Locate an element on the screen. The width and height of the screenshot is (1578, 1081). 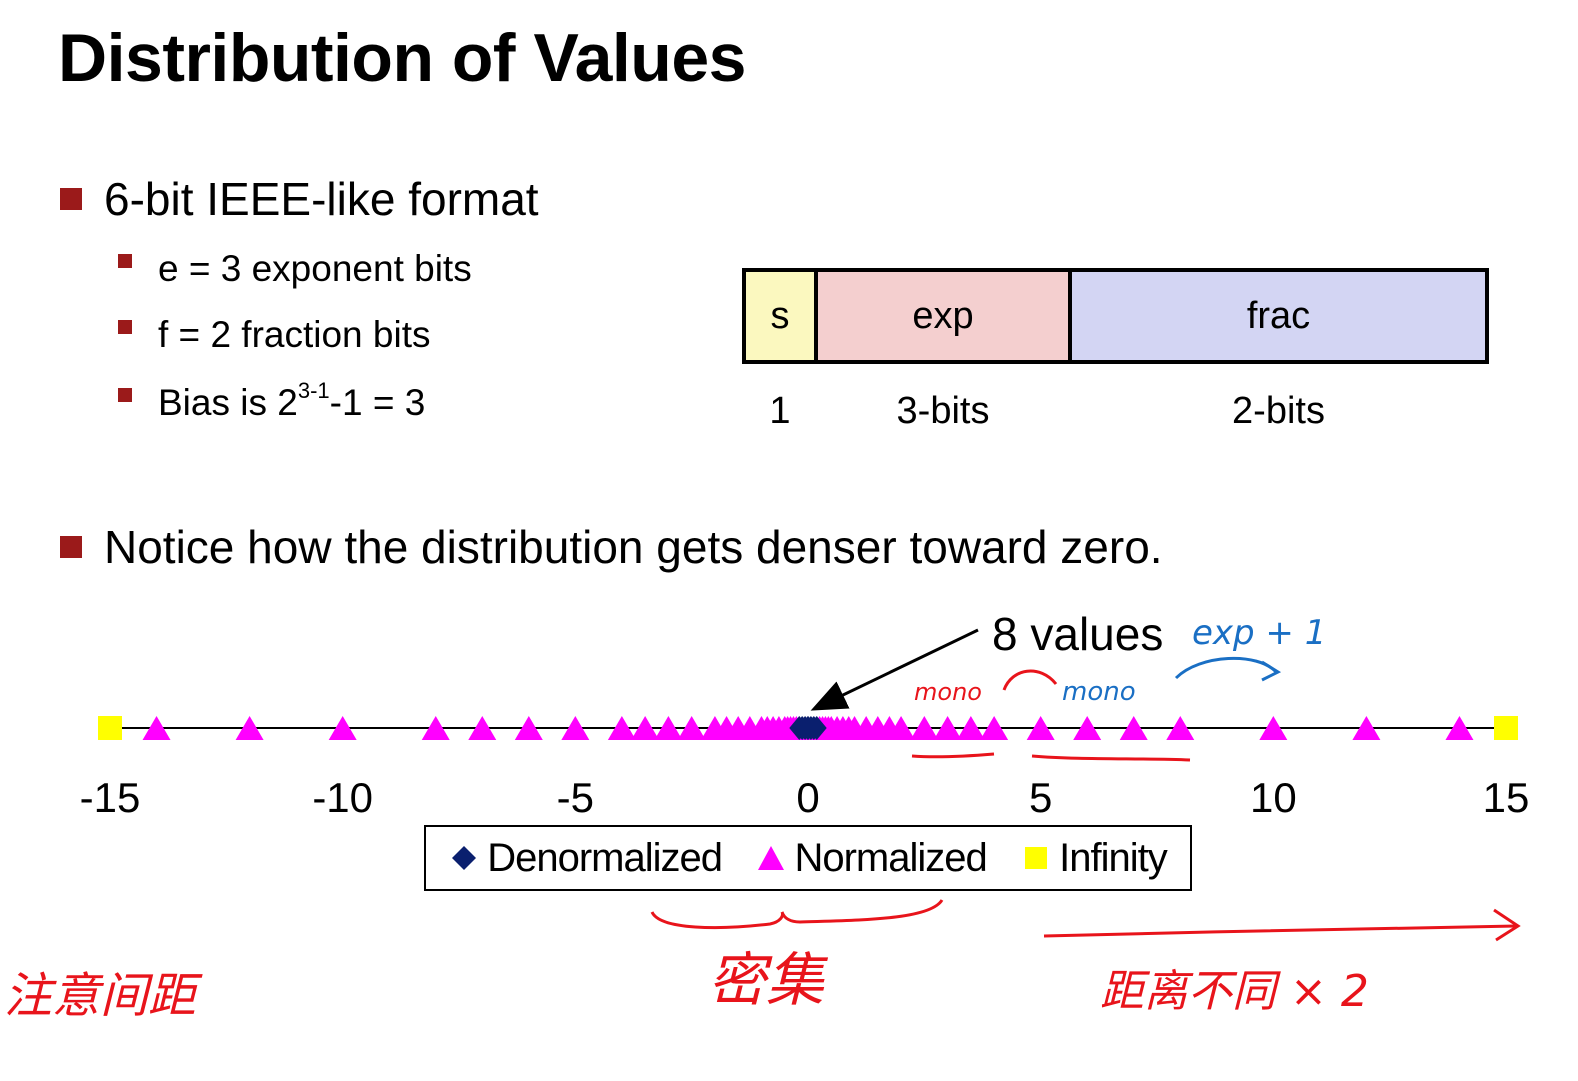
bias-text-pre: Bias is 2 is located at coordinates (228, 402).